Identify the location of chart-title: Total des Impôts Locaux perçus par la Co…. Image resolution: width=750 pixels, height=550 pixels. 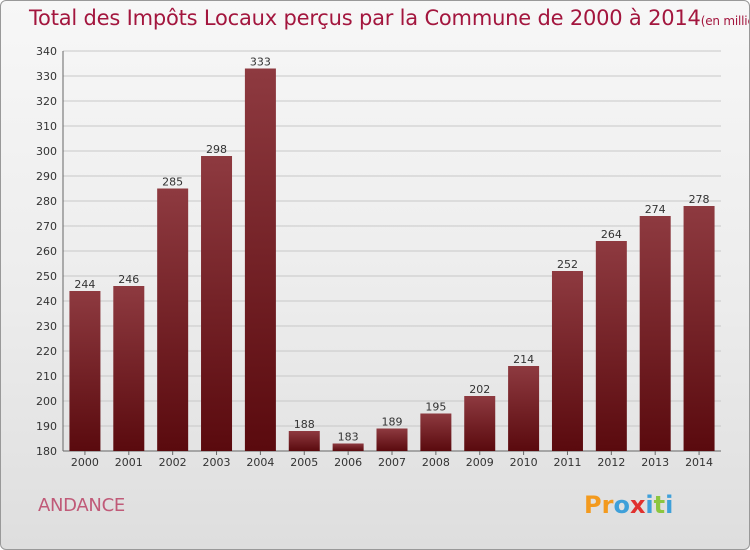
(389, 18).